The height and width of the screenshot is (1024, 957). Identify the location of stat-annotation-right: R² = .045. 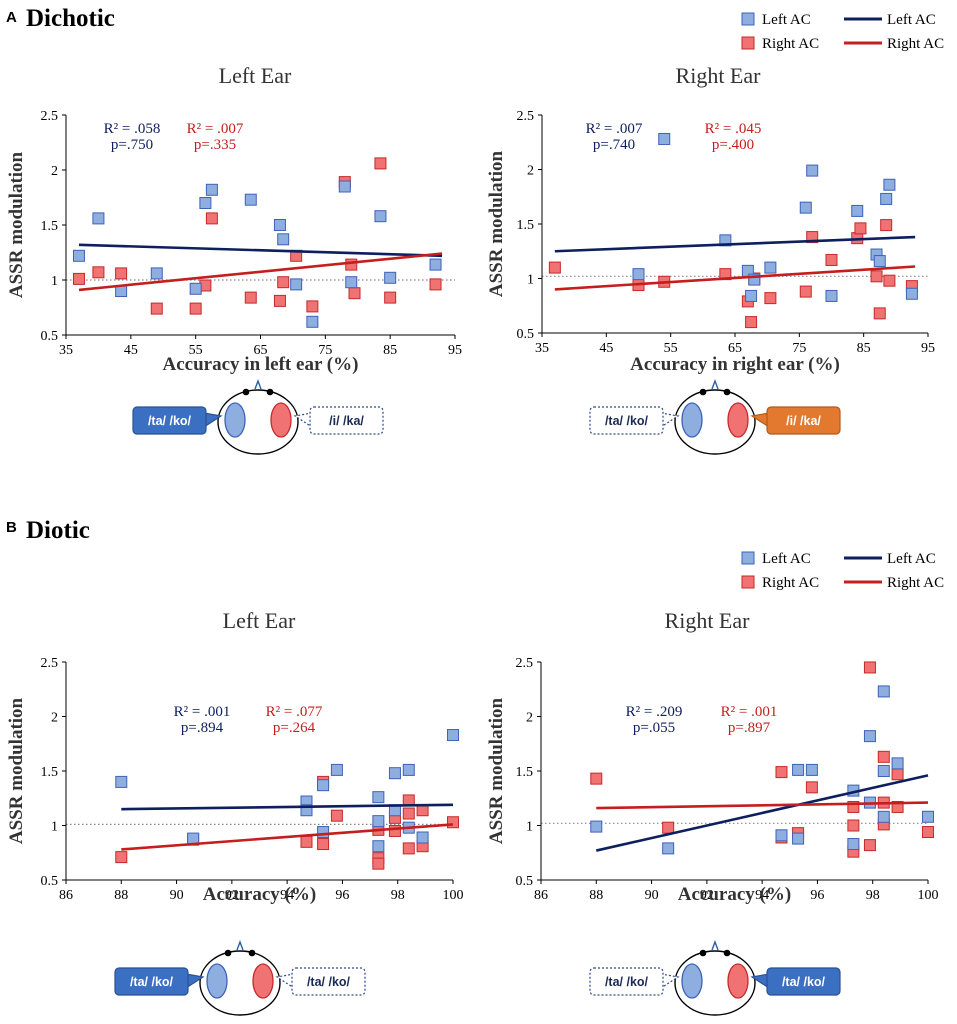
(733, 129).